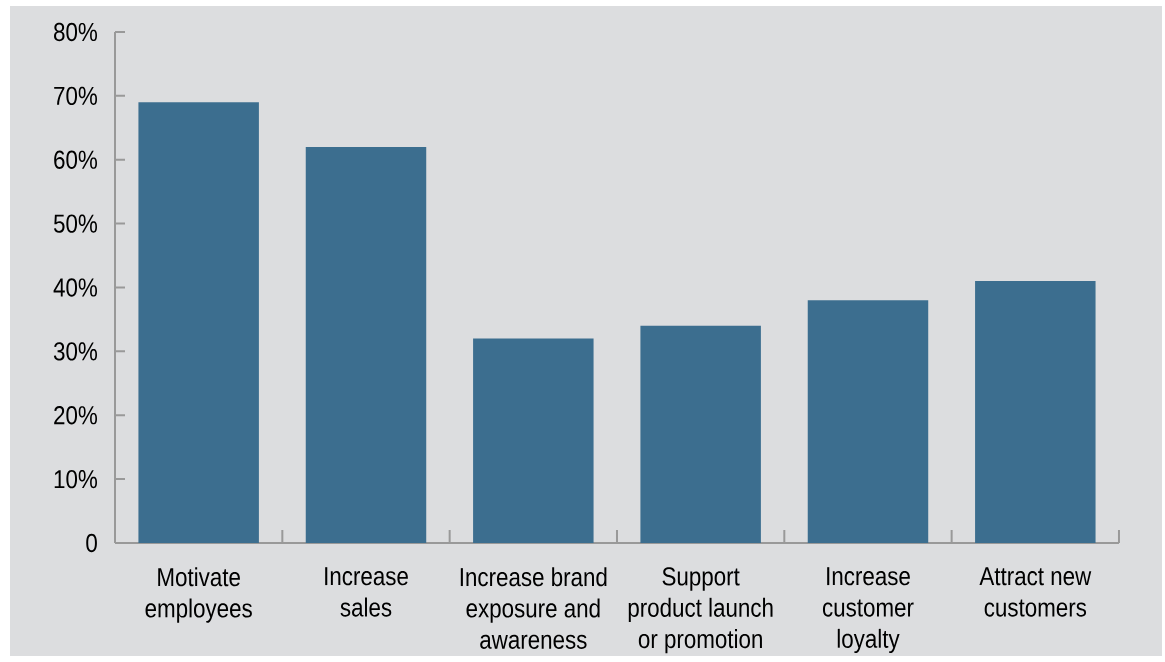 This screenshot has width=1165, height=662. I want to click on x-tick-label: Support product launch or promotion, so click(700, 610).